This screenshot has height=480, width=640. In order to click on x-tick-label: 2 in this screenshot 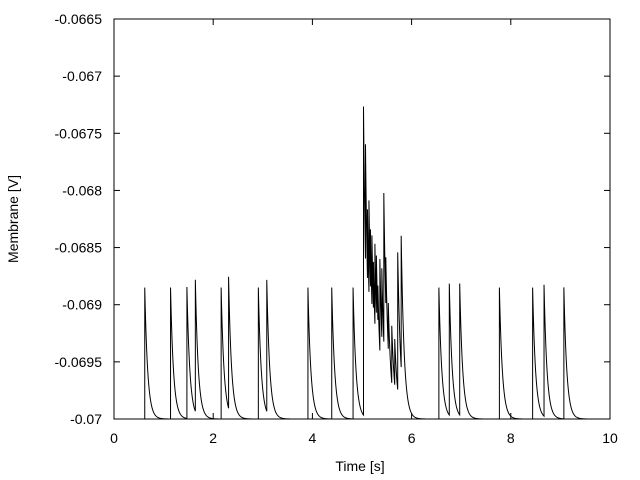, I will do `click(213, 438)`.